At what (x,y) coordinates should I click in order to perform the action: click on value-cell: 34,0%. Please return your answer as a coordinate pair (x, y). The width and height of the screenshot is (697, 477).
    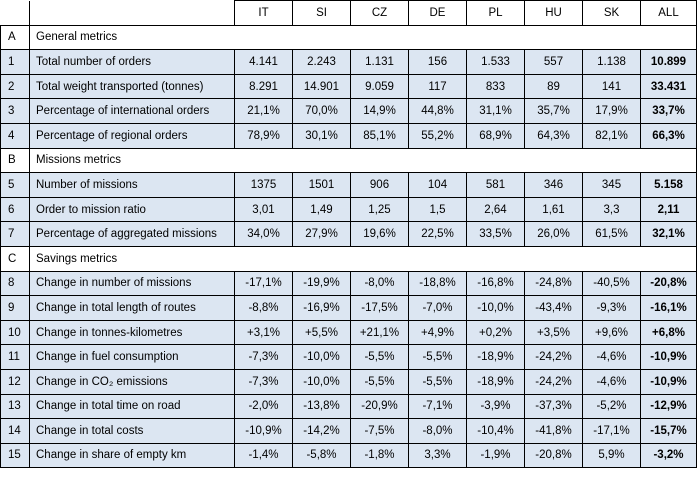
    Looking at the image, I should click on (263, 234).